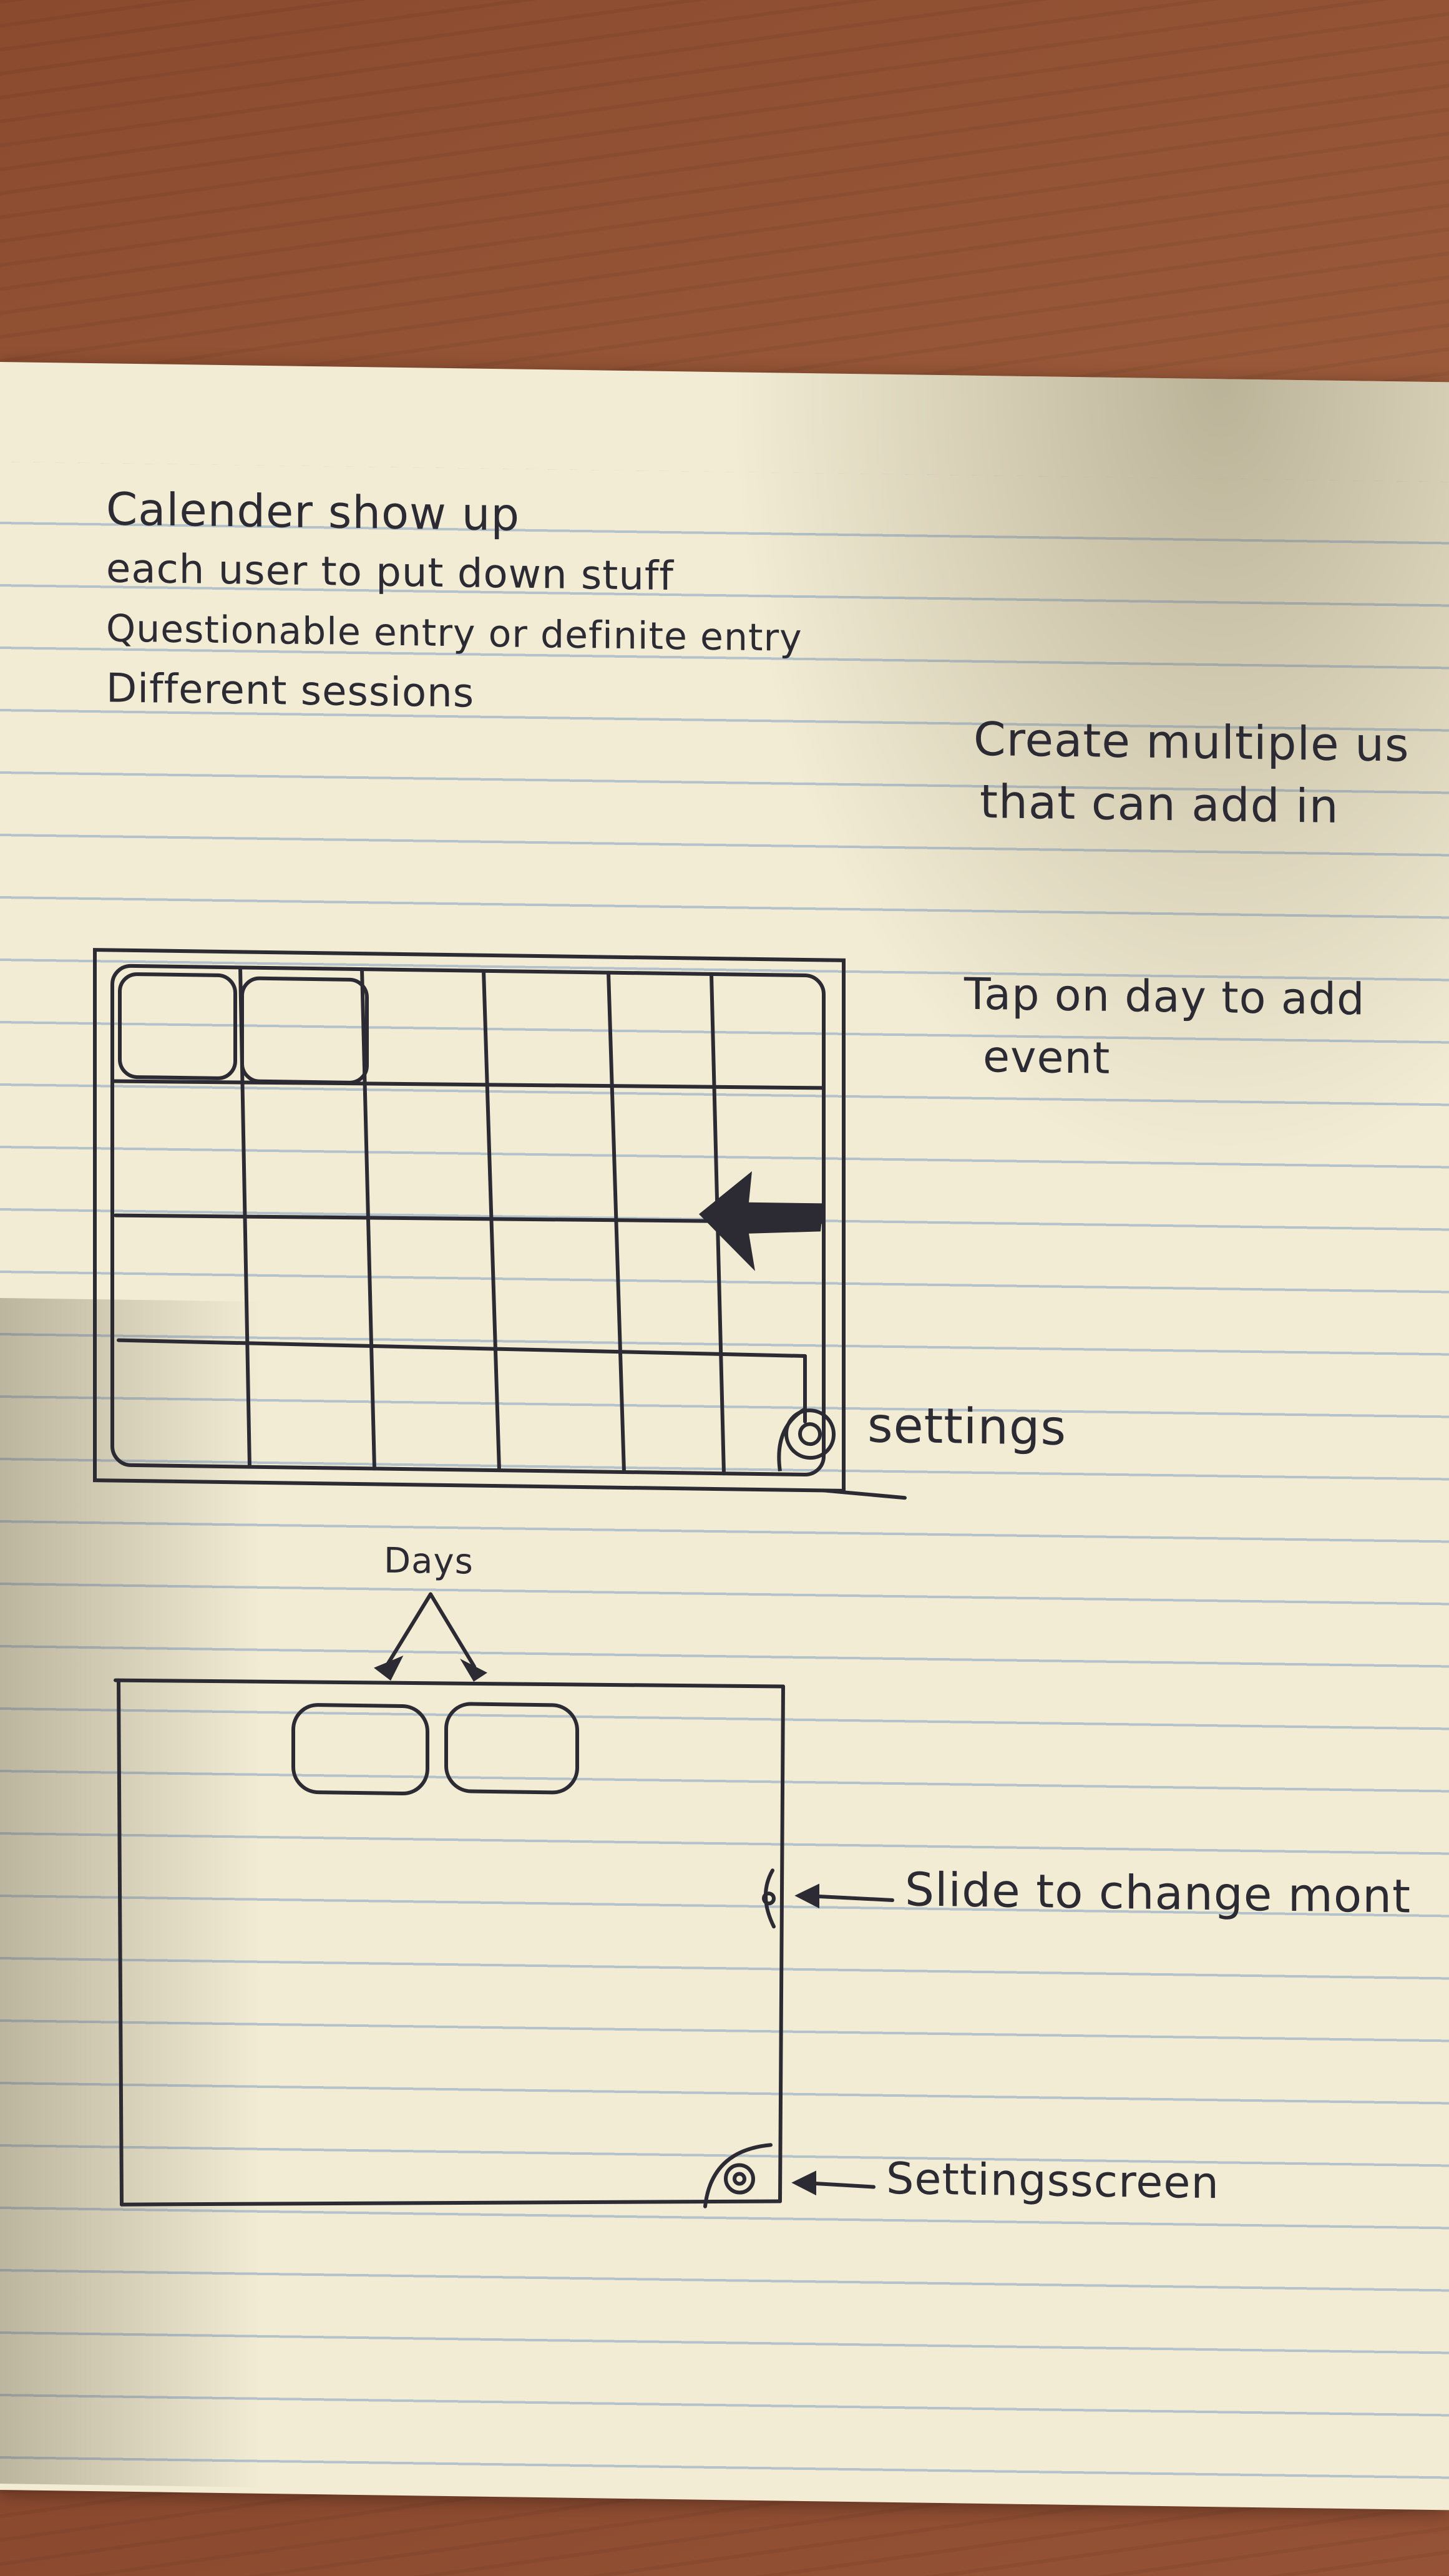  Describe the element at coordinates (1052, 2180) in the screenshot. I see `settings-screen-label: Settingsscreen` at that location.